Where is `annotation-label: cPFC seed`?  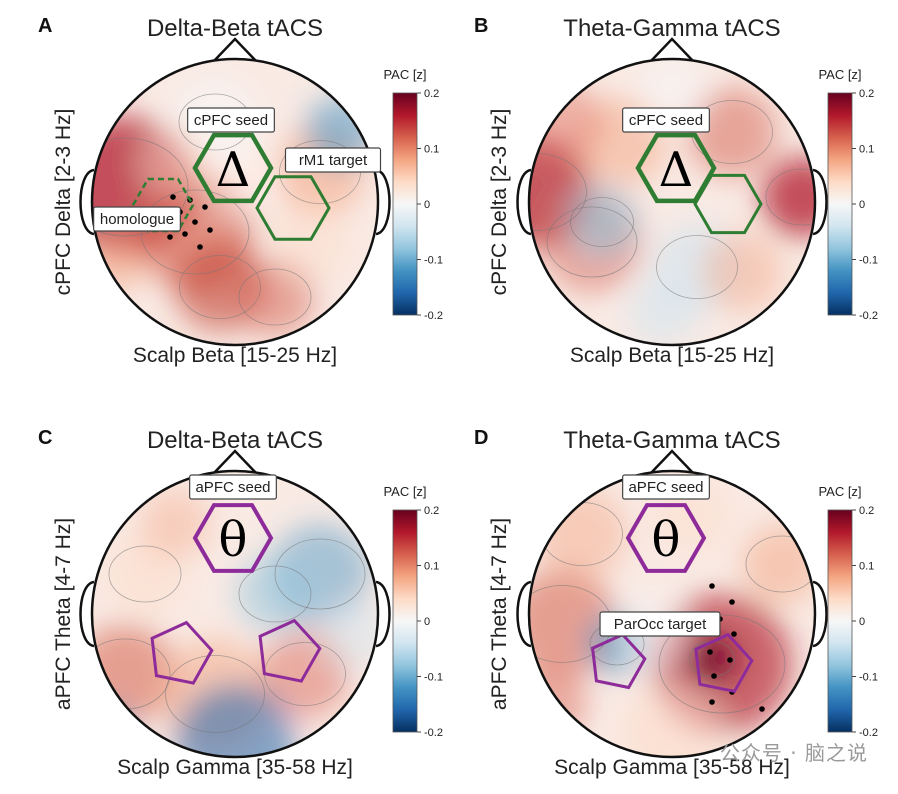 annotation-label: cPFC seed is located at coordinates (666, 120).